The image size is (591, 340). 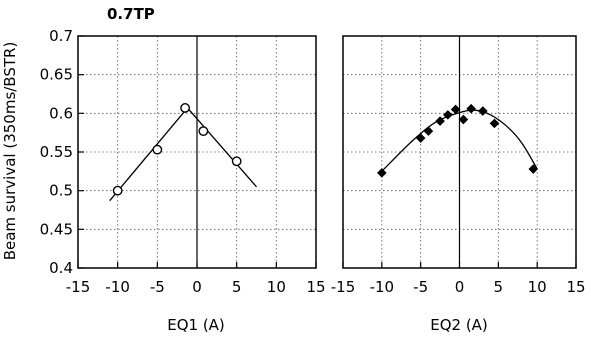 I want to click on panel1-x-tick-label: 15, so click(x=315, y=287).